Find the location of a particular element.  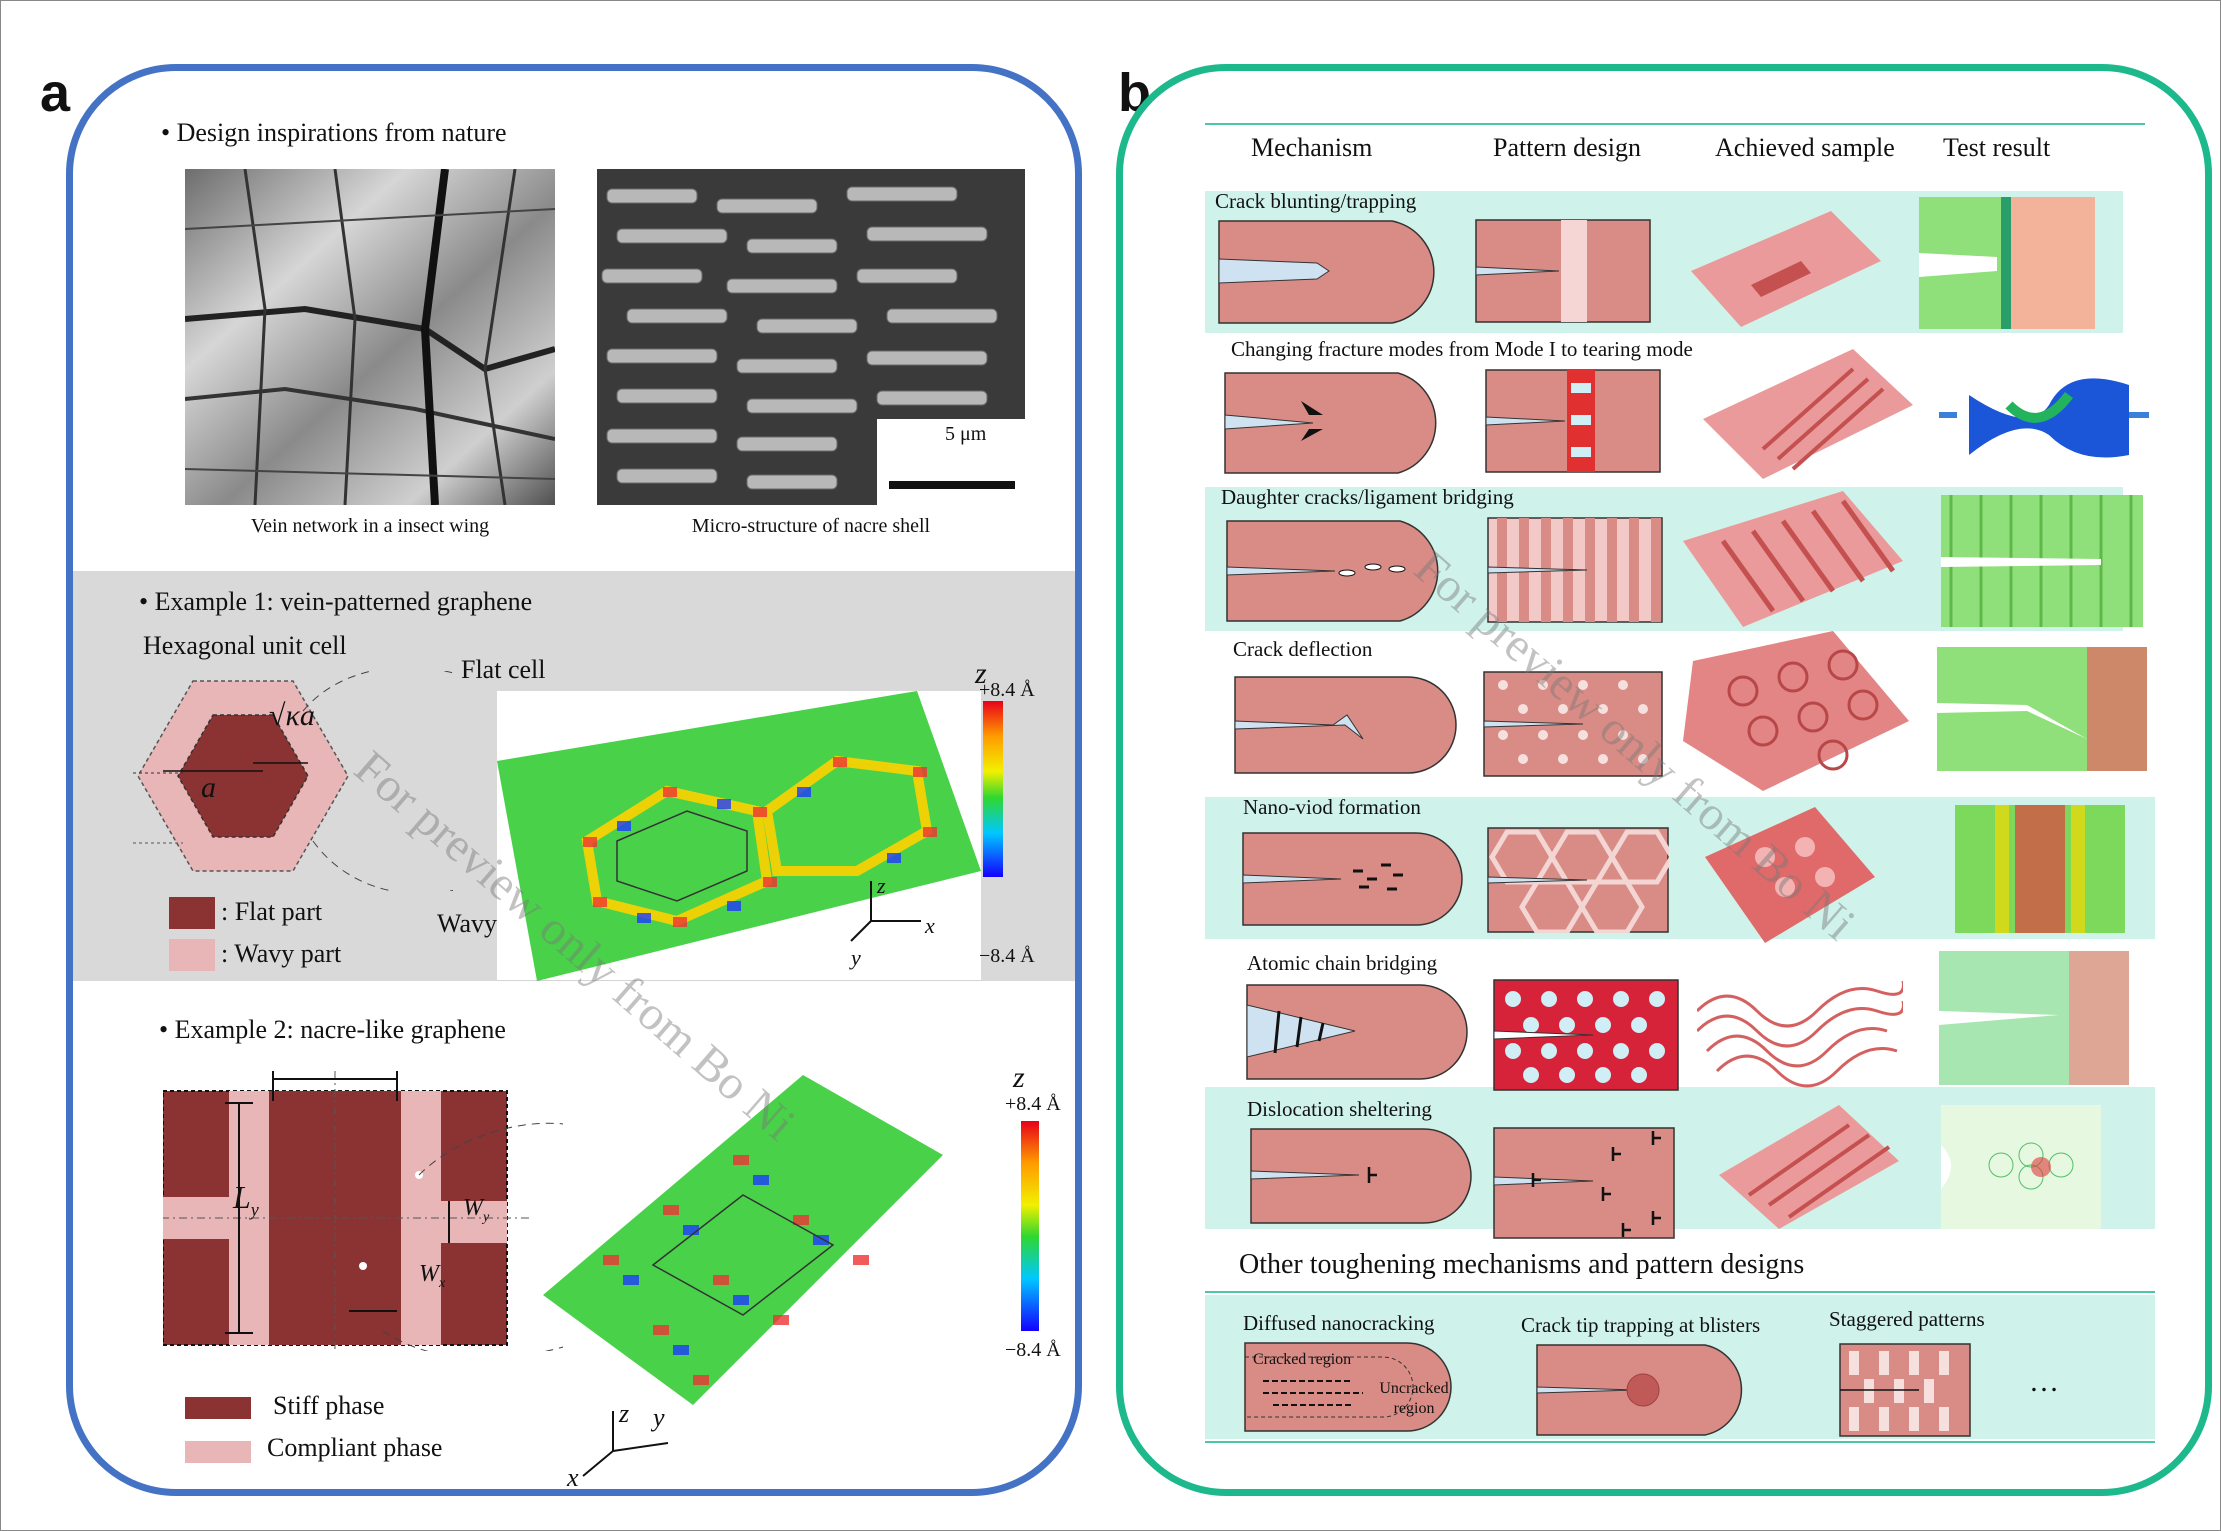

nacre-unit-cell-diagram is located at coordinates (363, 1211).